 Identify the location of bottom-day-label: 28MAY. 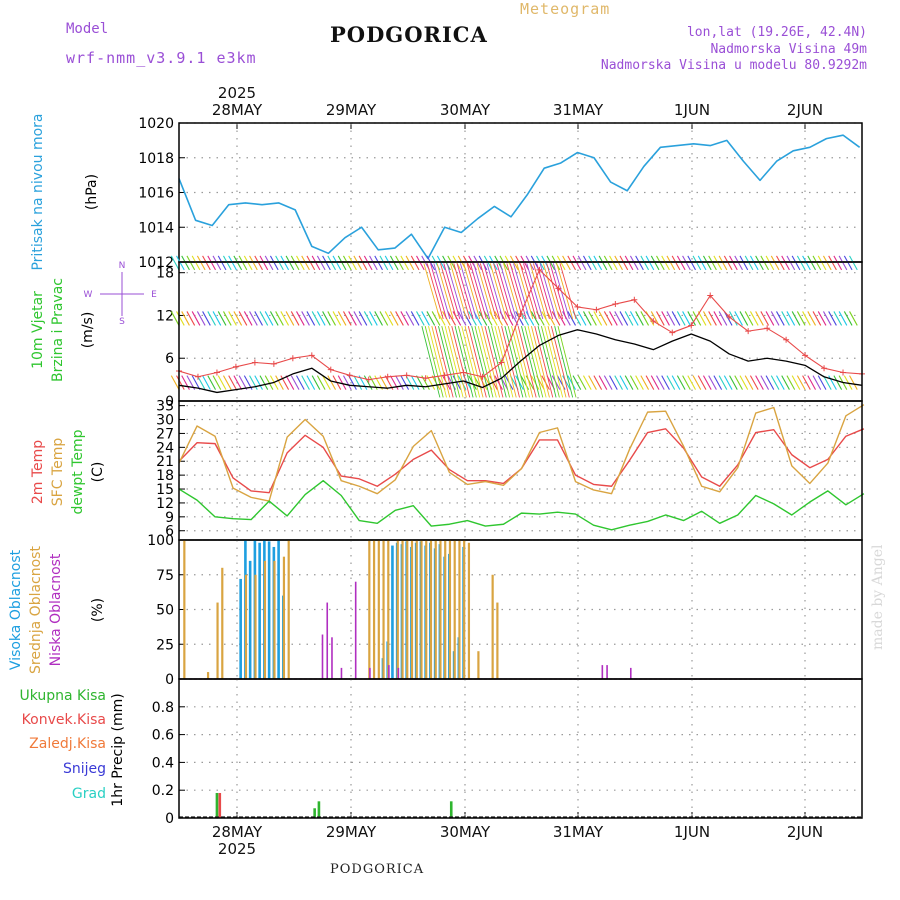
(237, 832).